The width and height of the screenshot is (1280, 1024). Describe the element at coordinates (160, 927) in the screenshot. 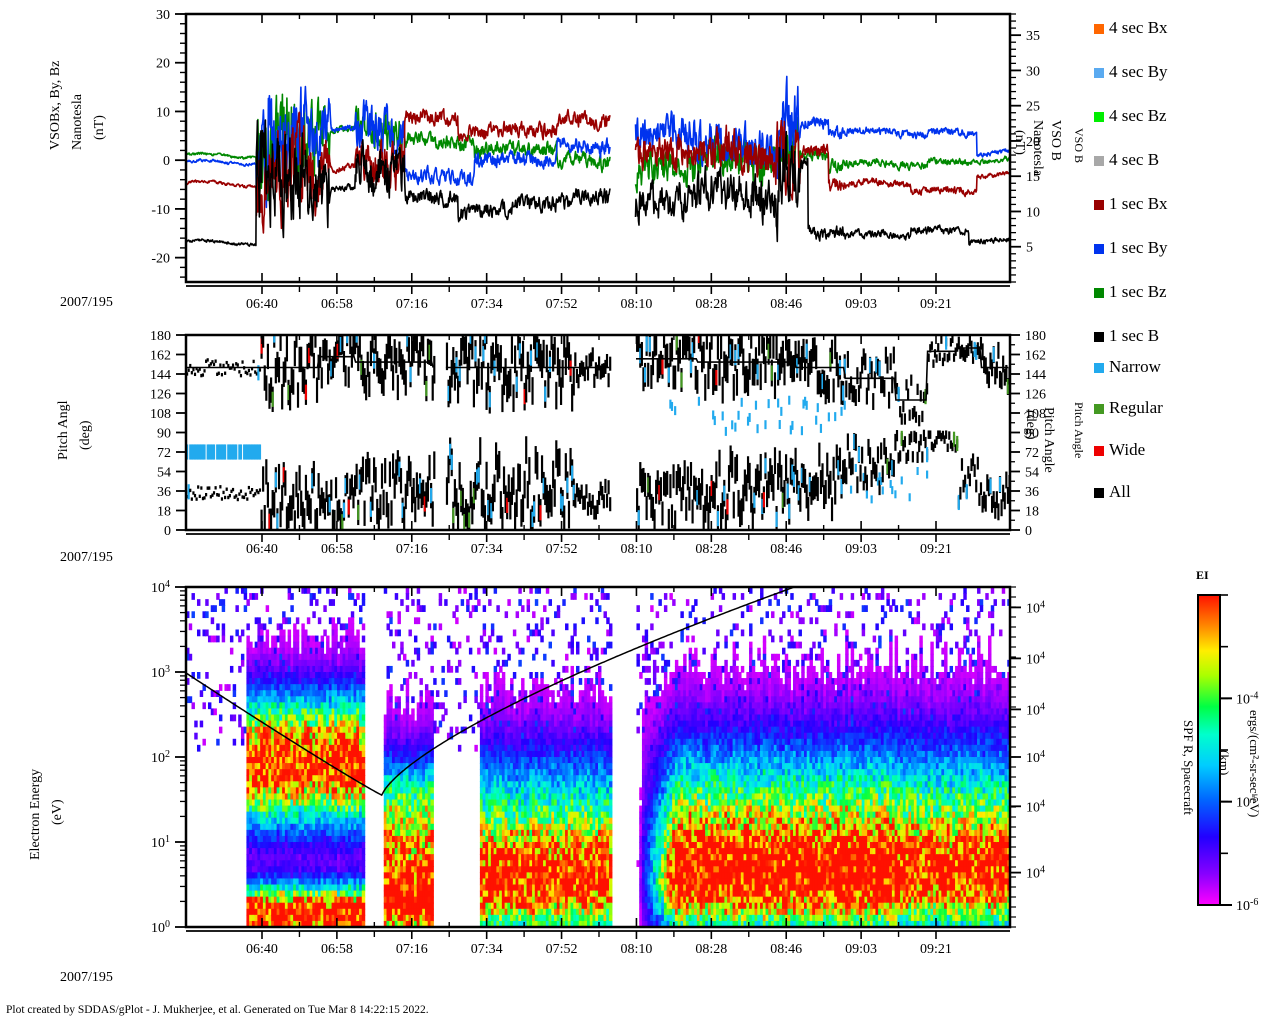

I see `svg-text: 100` at that location.